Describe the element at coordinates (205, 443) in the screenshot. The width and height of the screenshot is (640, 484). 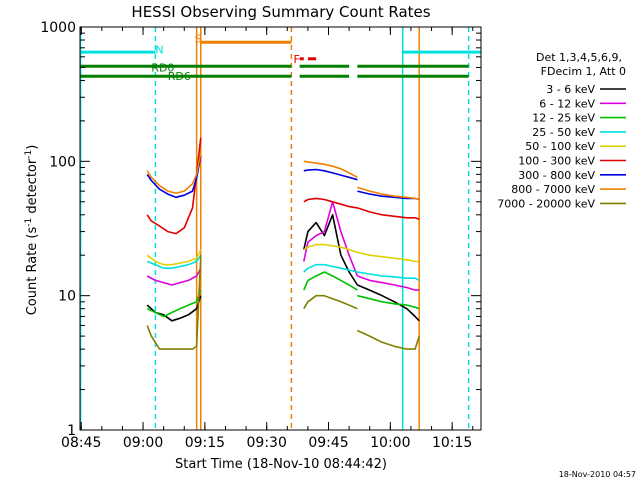
I see `x-tick-label-2: 09:15` at that location.